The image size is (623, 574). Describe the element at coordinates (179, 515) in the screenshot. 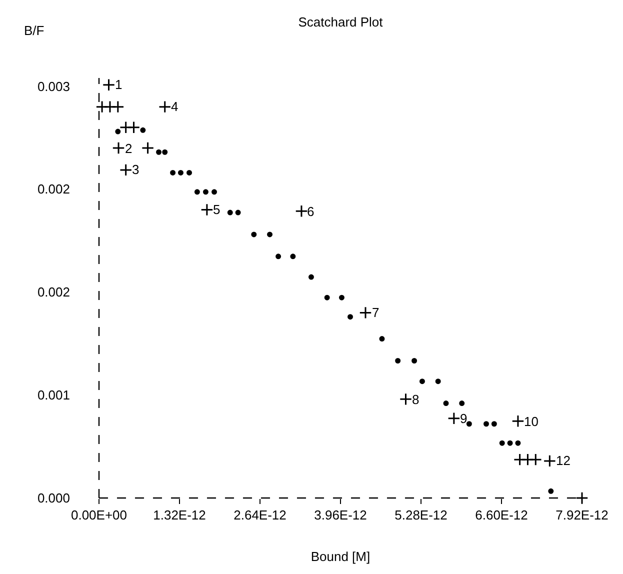

I see `x-tick-label: 1.32E-12` at that location.